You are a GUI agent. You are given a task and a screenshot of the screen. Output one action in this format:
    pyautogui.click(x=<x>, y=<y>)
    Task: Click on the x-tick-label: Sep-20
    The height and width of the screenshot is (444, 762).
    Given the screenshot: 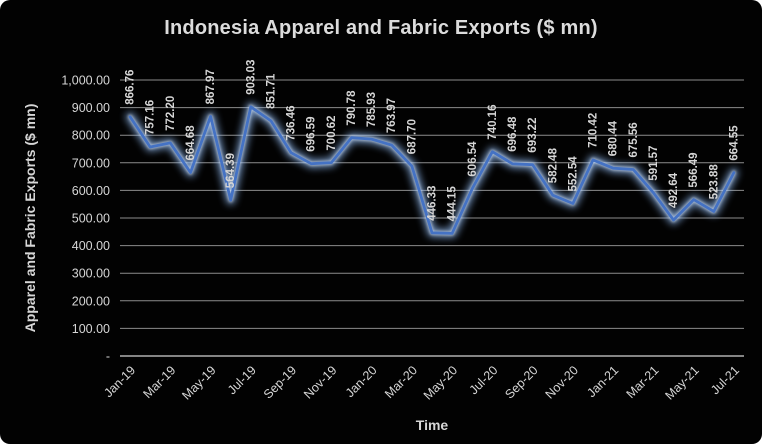 What is the action you would take?
    pyautogui.click(x=521, y=382)
    